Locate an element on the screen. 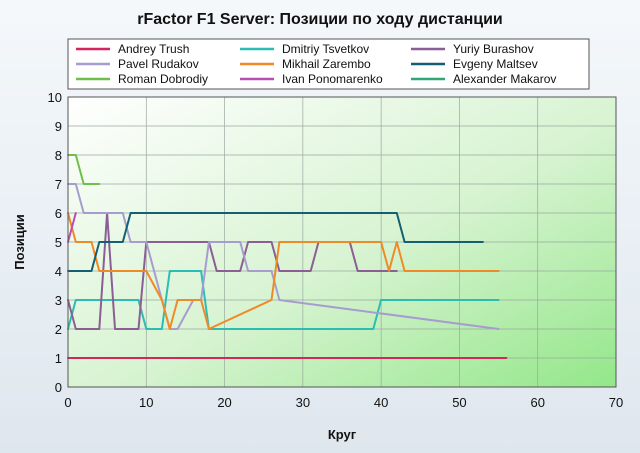  y-tick-label: 7 is located at coordinates (58, 184).